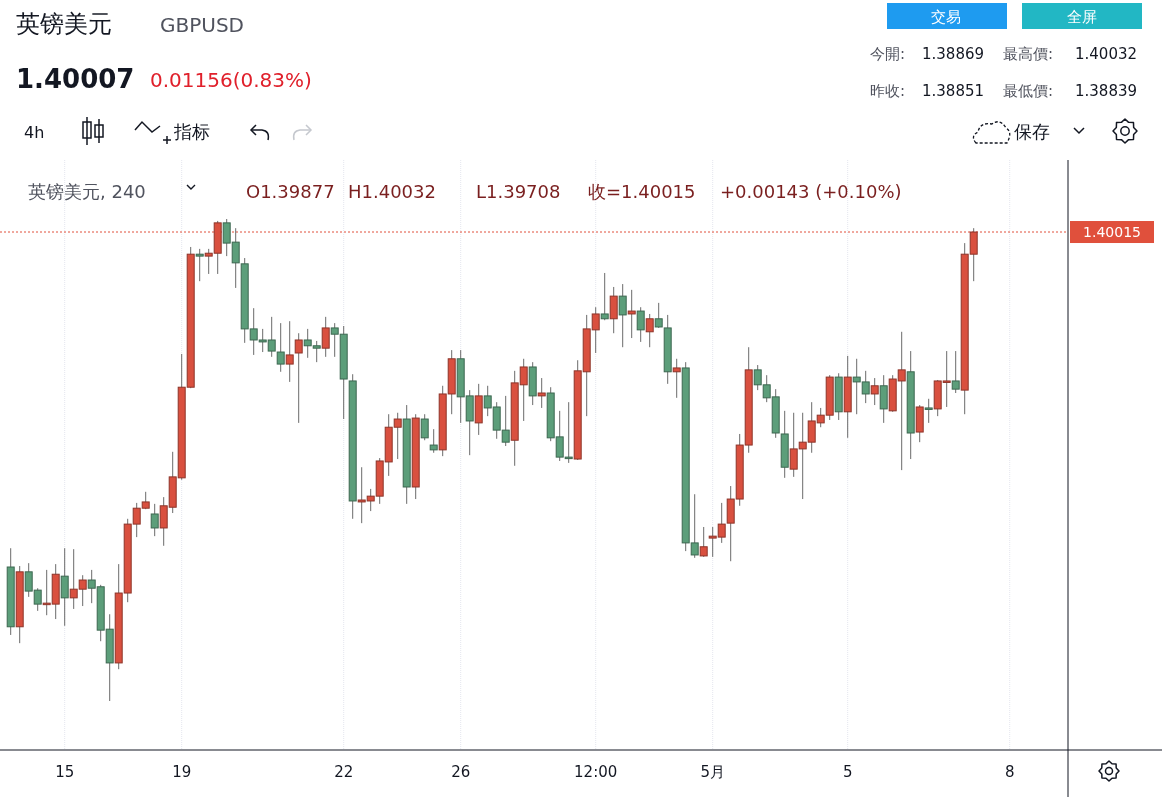  What do you see at coordinates (461, 772) in the screenshot?
I see `x-tick-label: 26` at bounding box center [461, 772].